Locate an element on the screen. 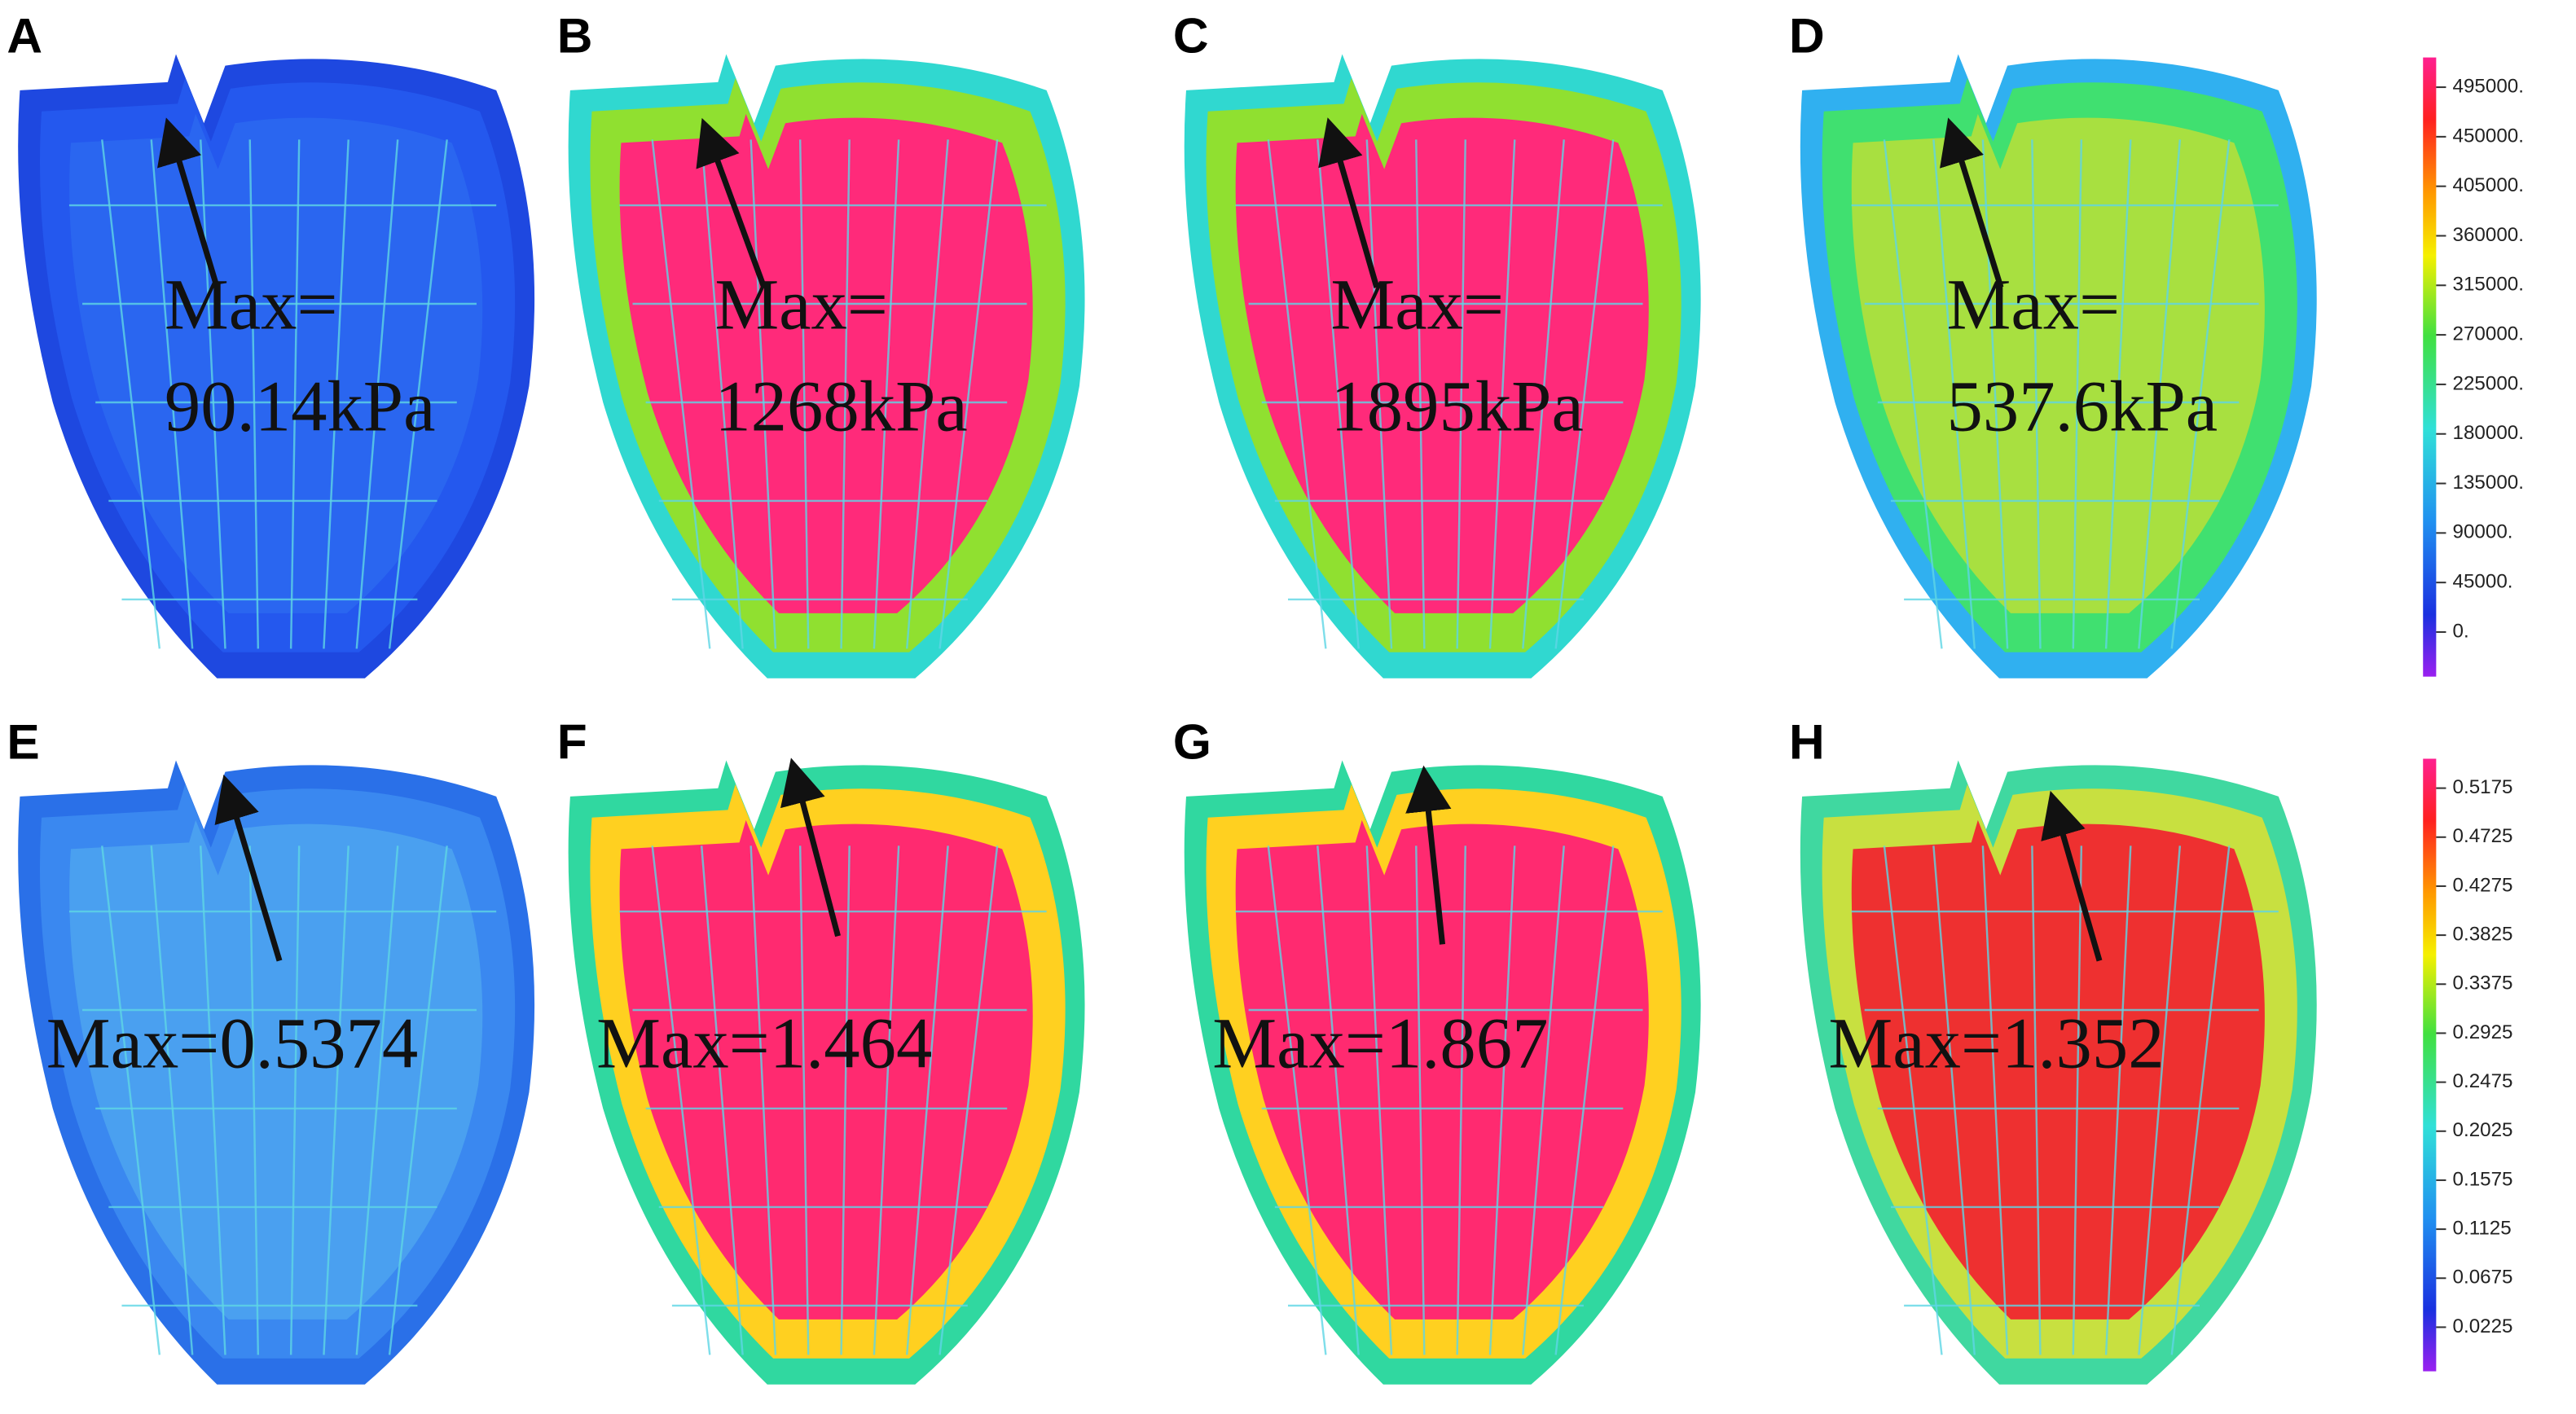 The image size is (2576, 1414). colorbar-tick-label: 0.0225 is located at coordinates (2483, 1326).